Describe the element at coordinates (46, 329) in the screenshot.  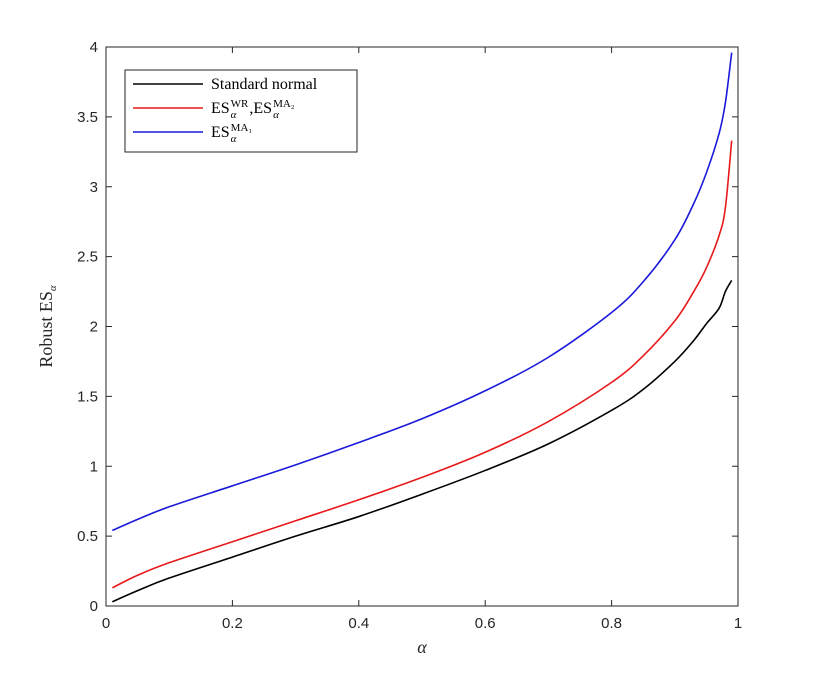
I see `y-axis-label-main: Robust ES` at that location.